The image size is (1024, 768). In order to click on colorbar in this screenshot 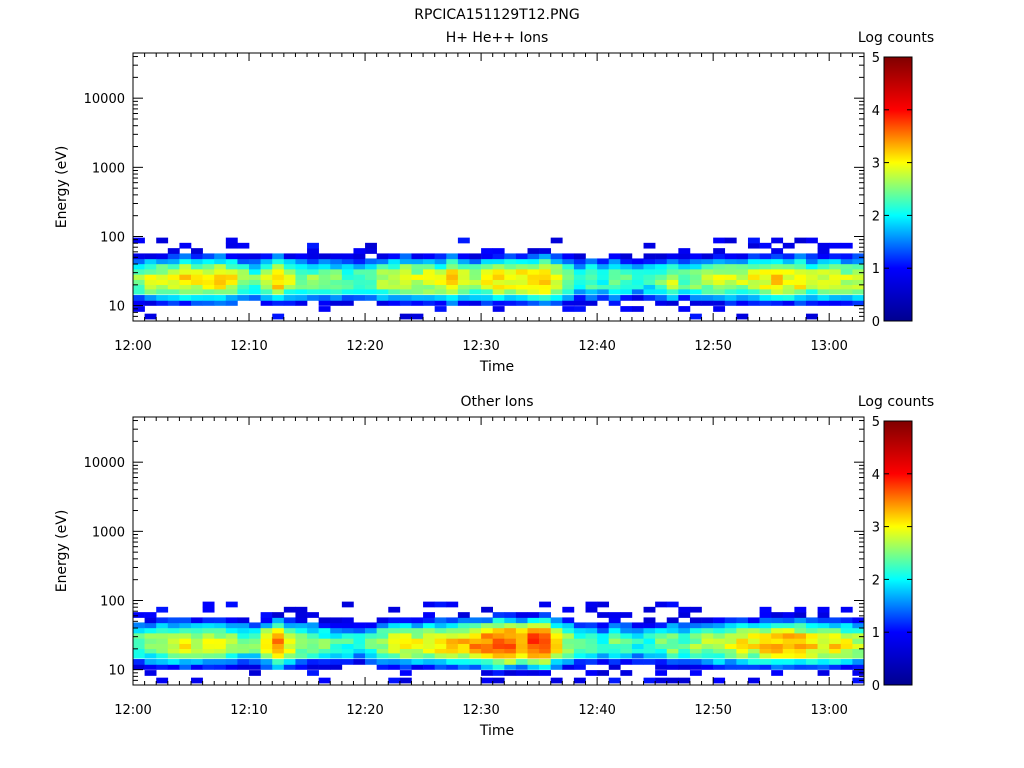, I will do `click(898, 553)`.